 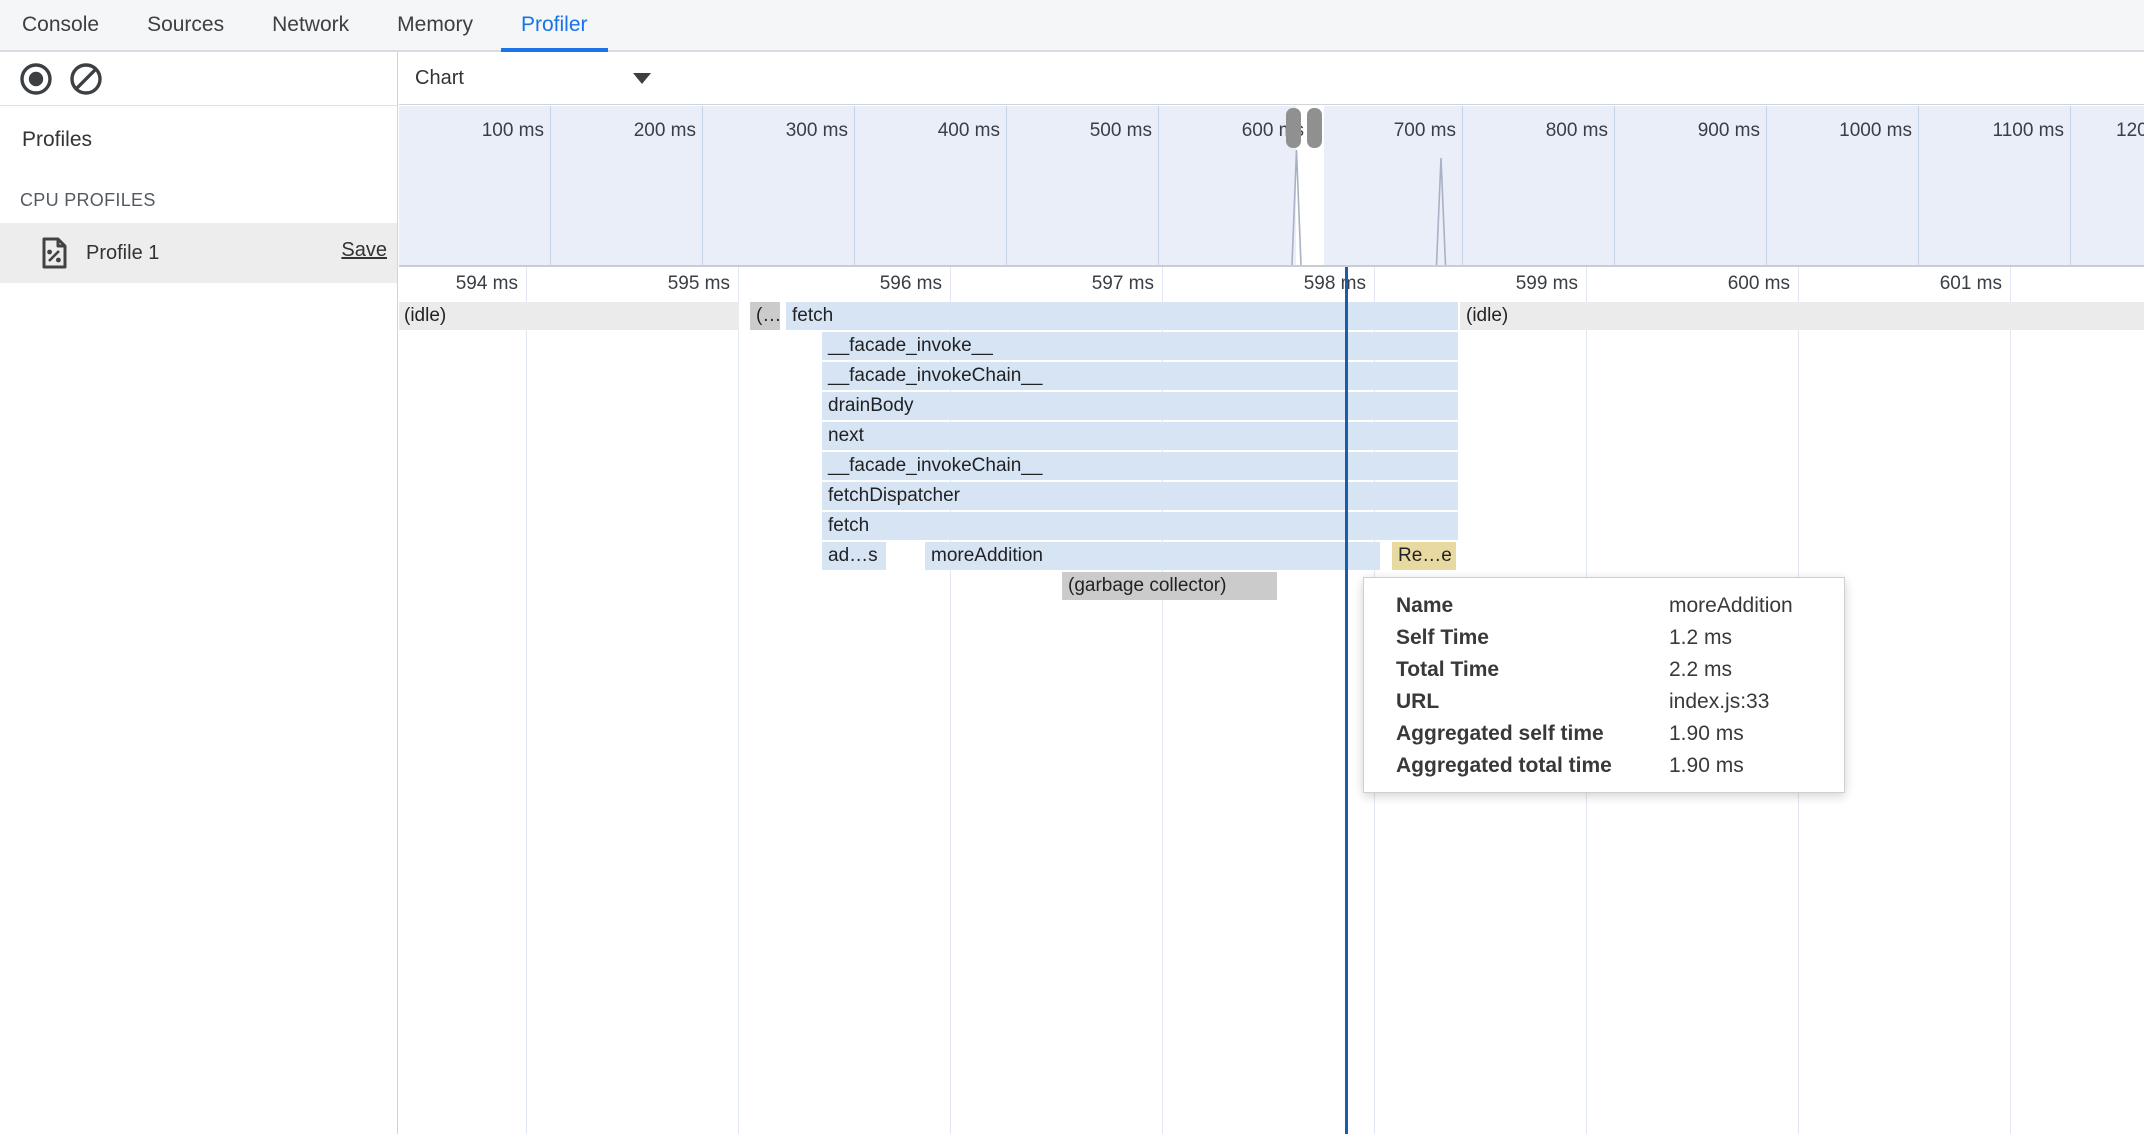 What do you see at coordinates (1608, 638) in the screenshot?
I see `tooltip-row: Self Time 1.2 ms` at bounding box center [1608, 638].